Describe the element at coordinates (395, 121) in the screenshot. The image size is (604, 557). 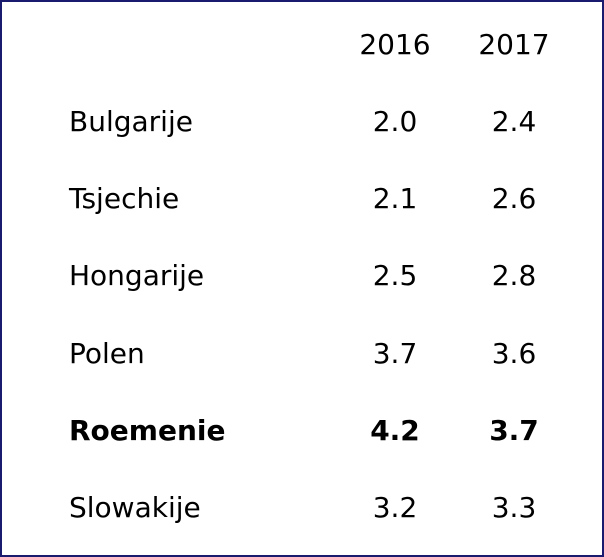
I see `cell-value: 2.0` at that location.